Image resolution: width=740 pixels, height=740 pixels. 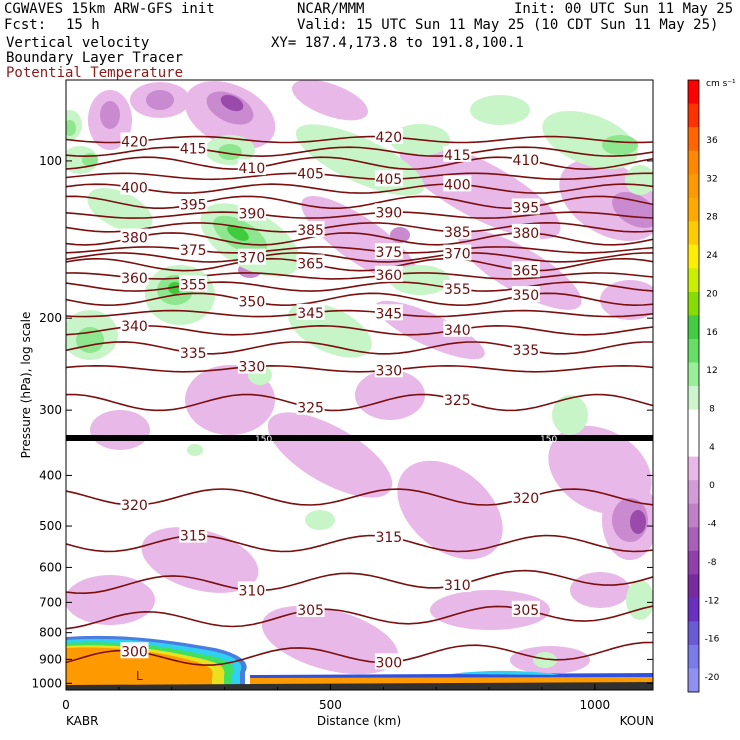 I want to click on forecast-label: Fcst:, so click(x=25, y=25).